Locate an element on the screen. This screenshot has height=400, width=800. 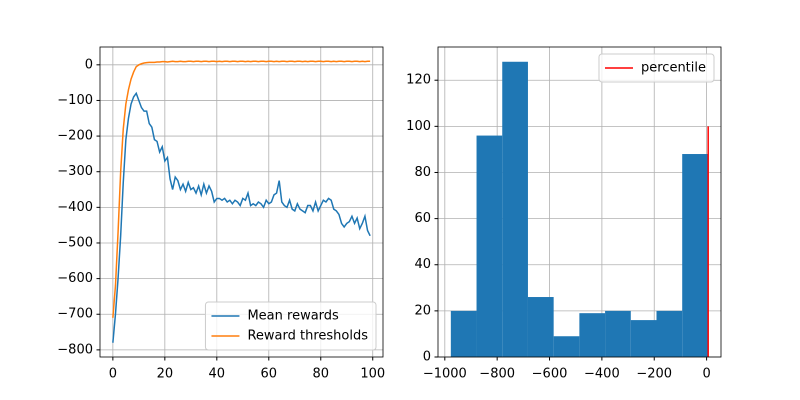
x-tick-label: 80 is located at coordinates (320, 374).